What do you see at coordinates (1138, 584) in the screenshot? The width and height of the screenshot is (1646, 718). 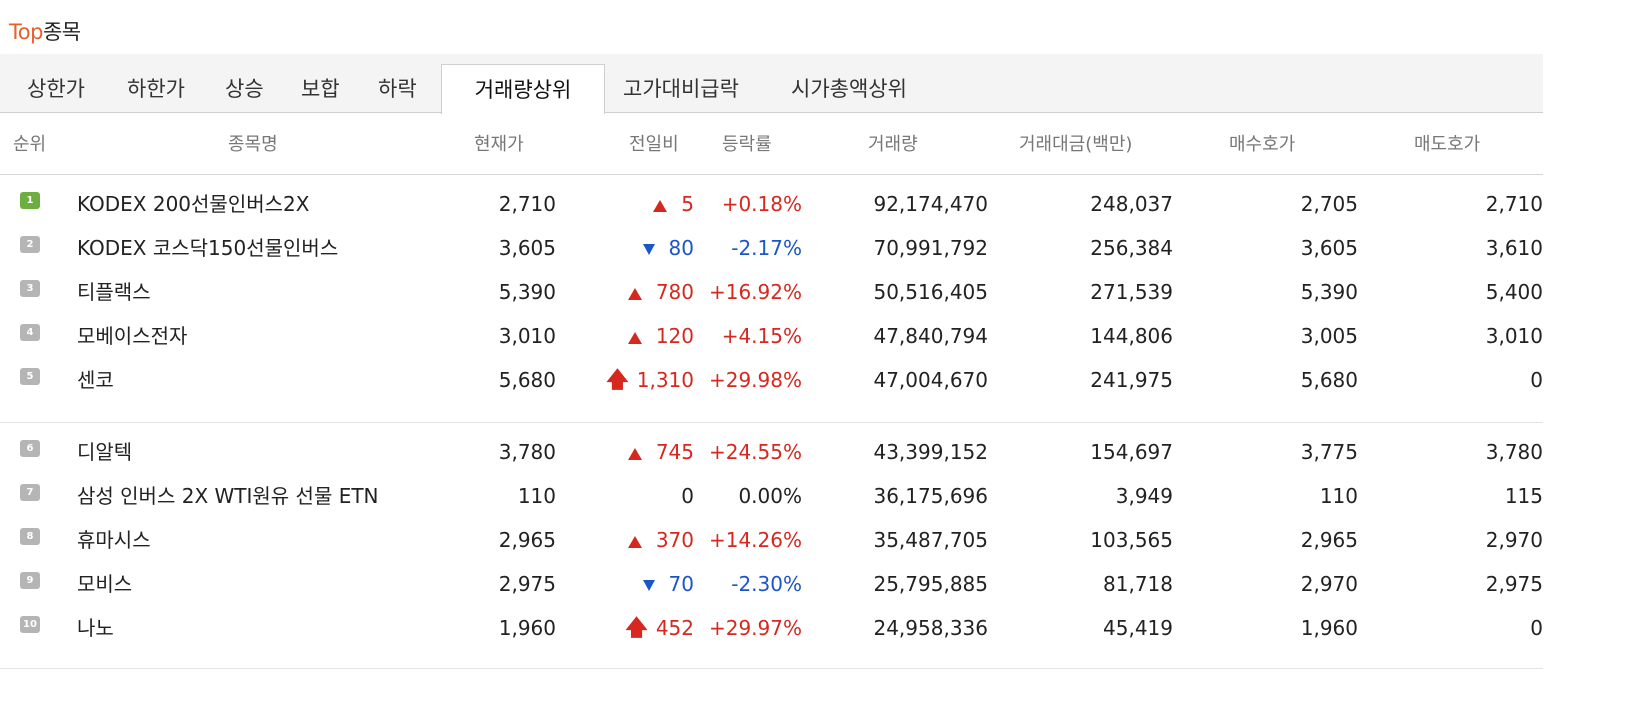 I see `trade-amount: 81,718` at bounding box center [1138, 584].